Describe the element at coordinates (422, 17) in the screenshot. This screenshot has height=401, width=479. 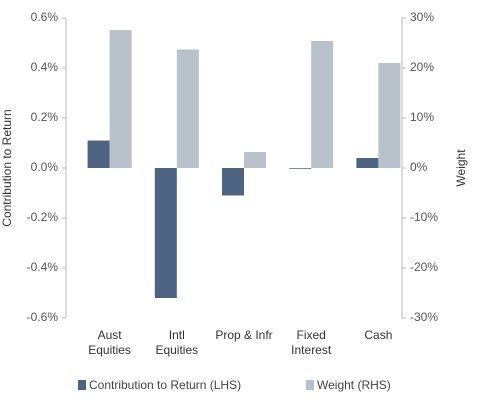
I see `y2-tick-label: 30%` at that location.